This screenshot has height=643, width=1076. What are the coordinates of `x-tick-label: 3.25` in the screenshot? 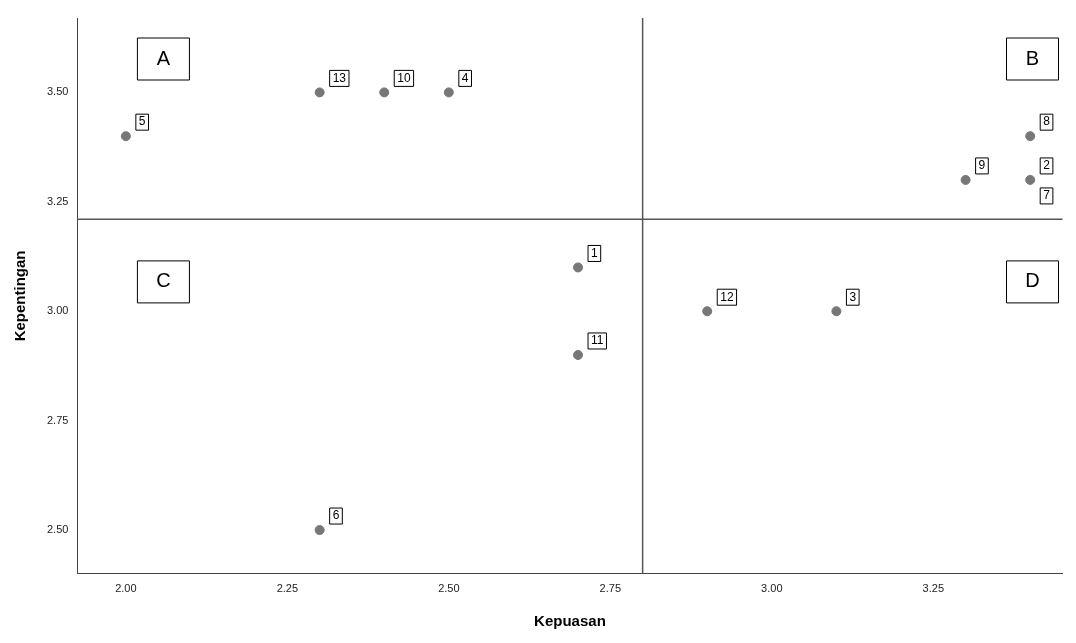 It's located at (933, 588).